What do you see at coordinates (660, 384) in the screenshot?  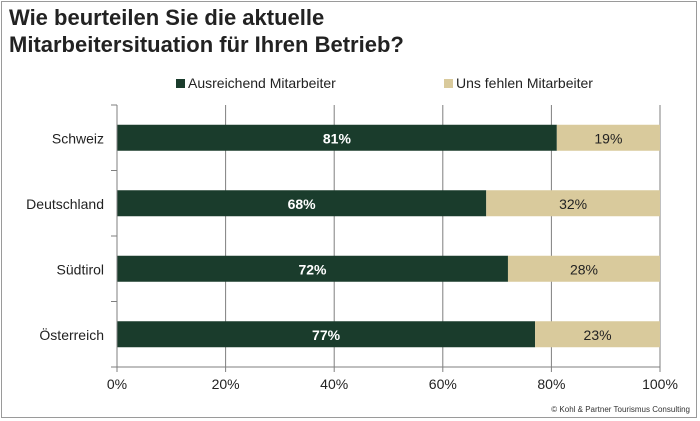 I see `x-tick-label: 100%` at bounding box center [660, 384].